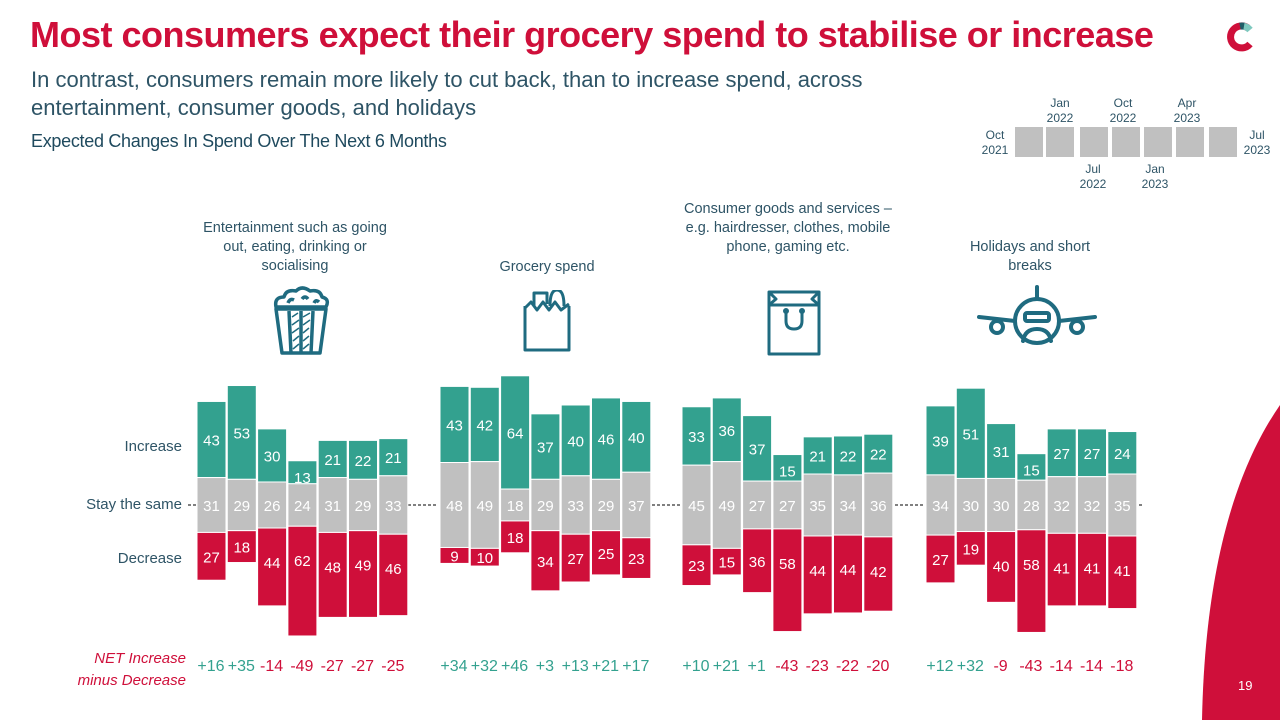  What do you see at coordinates (547, 321) in the screenshot?
I see `grocery-bag-icon` at bounding box center [547, 321].